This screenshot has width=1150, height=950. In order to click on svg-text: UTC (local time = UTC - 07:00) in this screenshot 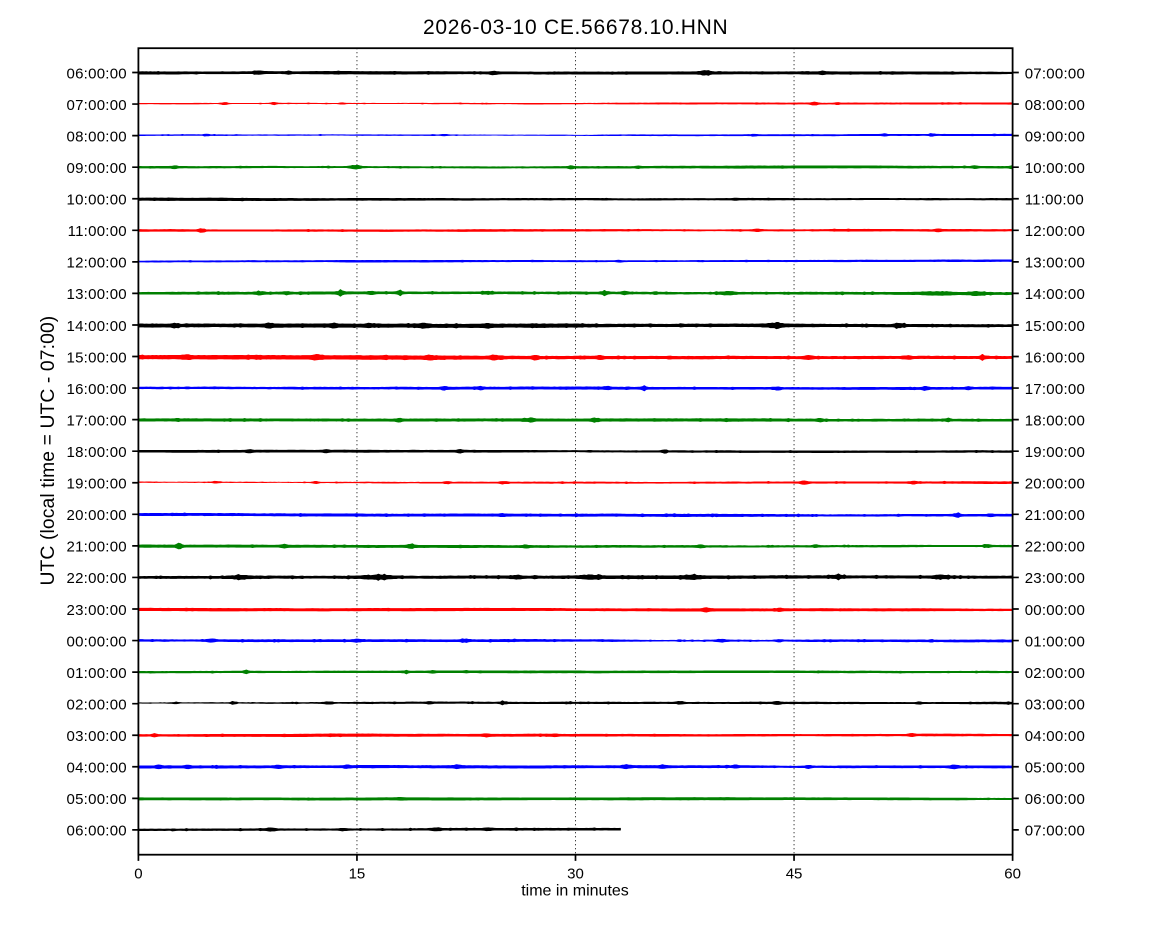, I will do `click(48, 451)`.